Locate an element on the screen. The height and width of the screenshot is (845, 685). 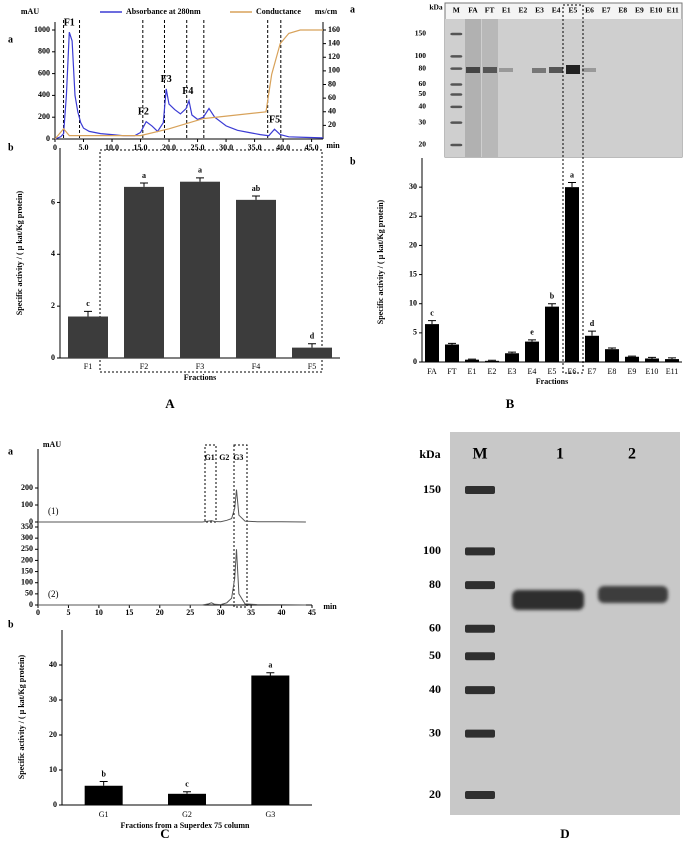
x-tick-label: E3 is located at coordinates (512, 371).